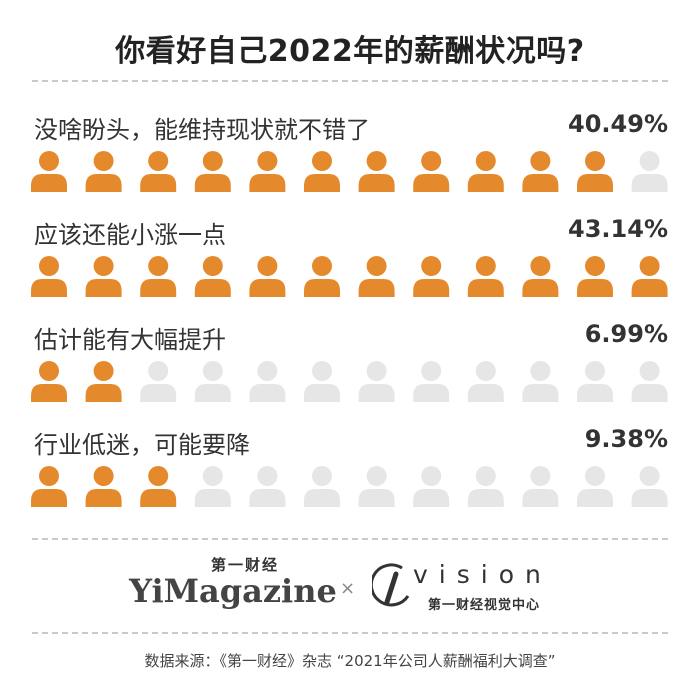 The image size is (700, 695). What do you see at coordinates (626, 439) in the screenshot?
I see `row-percent-4: 9.38%` at bounding box center [626, 439].